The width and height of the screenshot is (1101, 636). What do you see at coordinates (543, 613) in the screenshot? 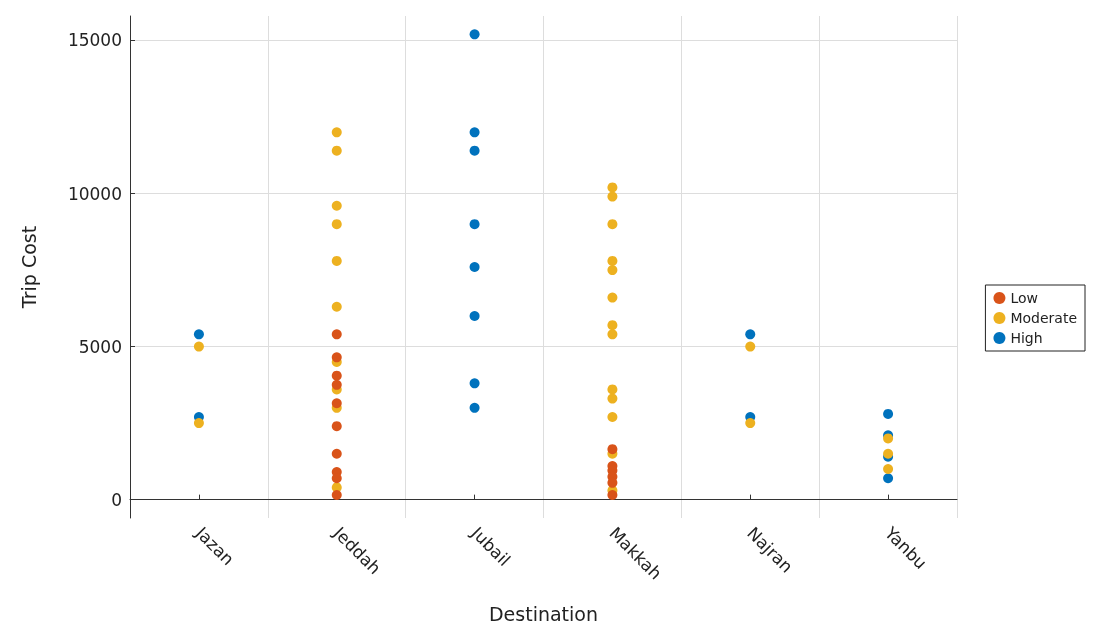
I see `x-axis-title: Destination` at bounding box center [543, 613].